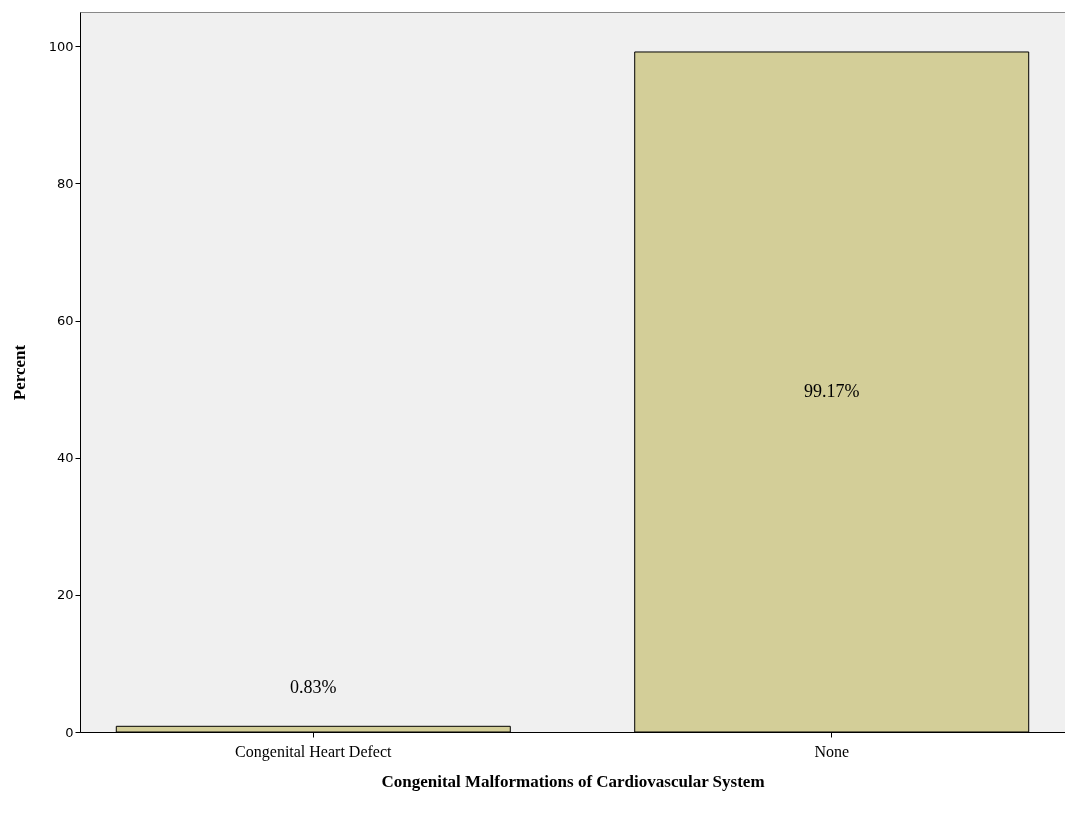 This screenshot has height=832, width=1086. What do you see at coordinates (65, 183) in the screenshot?
I see `y-tick-label: 80` at bounding box center [65, 183].